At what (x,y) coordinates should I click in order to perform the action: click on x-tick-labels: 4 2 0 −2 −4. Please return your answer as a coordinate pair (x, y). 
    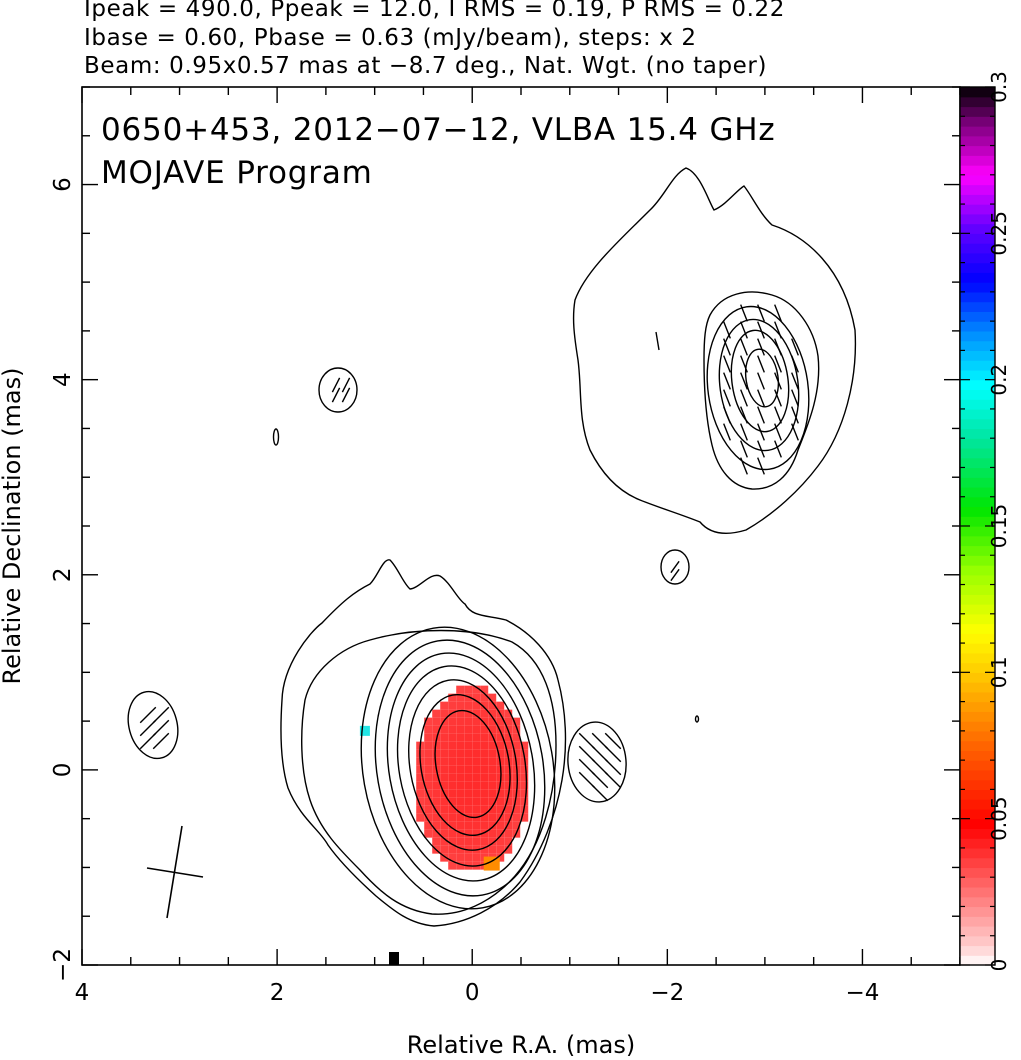
    Looking at the image, I should click on (477, 993).